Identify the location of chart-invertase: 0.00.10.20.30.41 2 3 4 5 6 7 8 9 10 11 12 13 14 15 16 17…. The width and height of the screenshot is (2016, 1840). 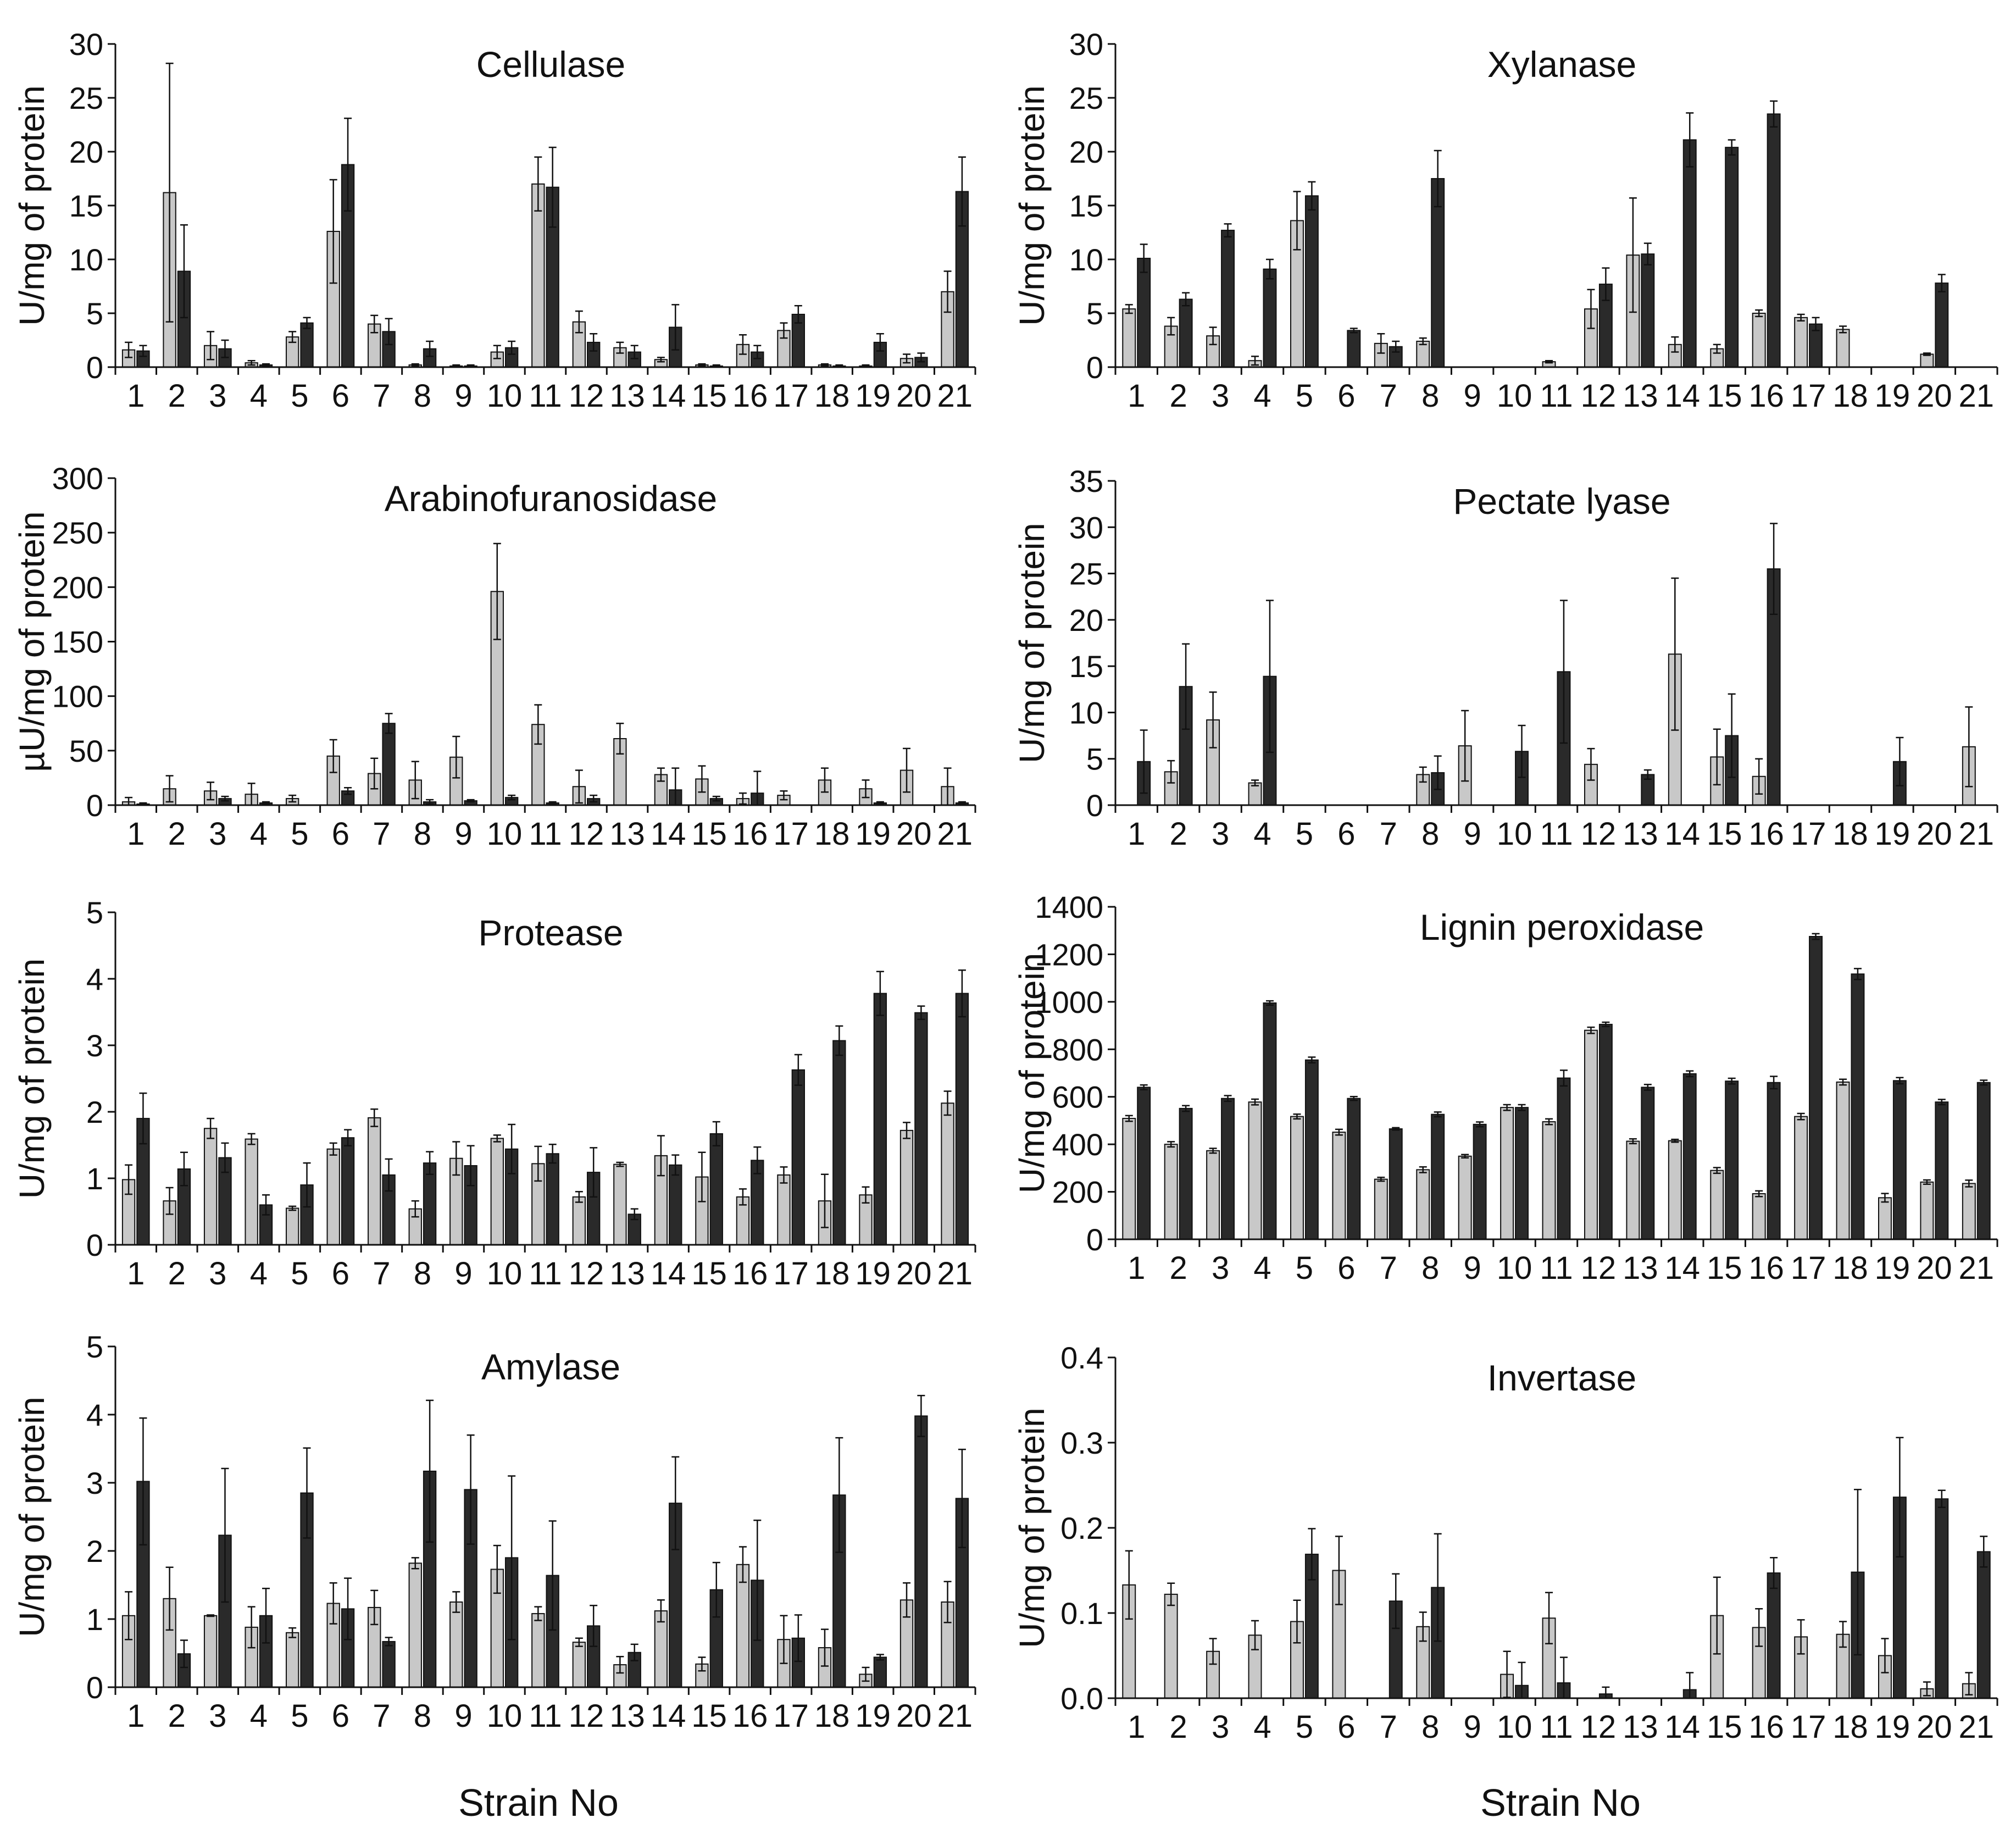
(1505, 1542).